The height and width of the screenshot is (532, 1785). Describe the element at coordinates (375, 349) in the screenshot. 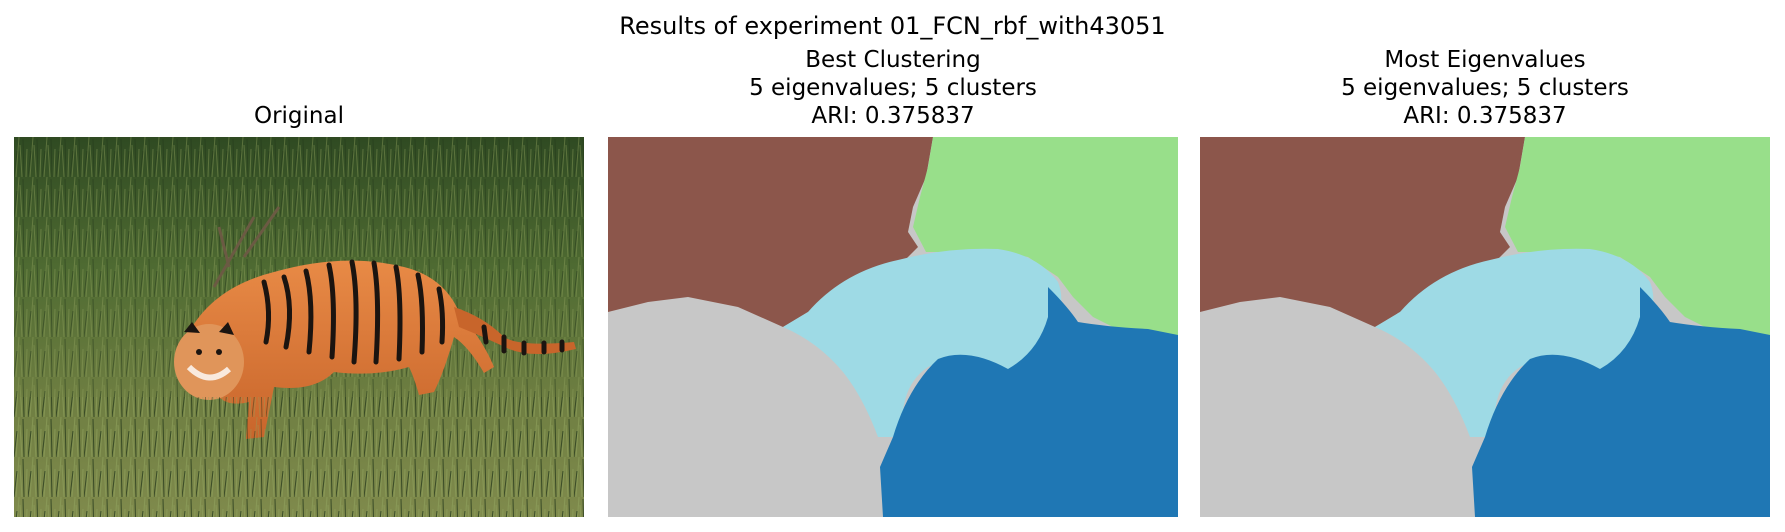

I see `tiger` at that location.